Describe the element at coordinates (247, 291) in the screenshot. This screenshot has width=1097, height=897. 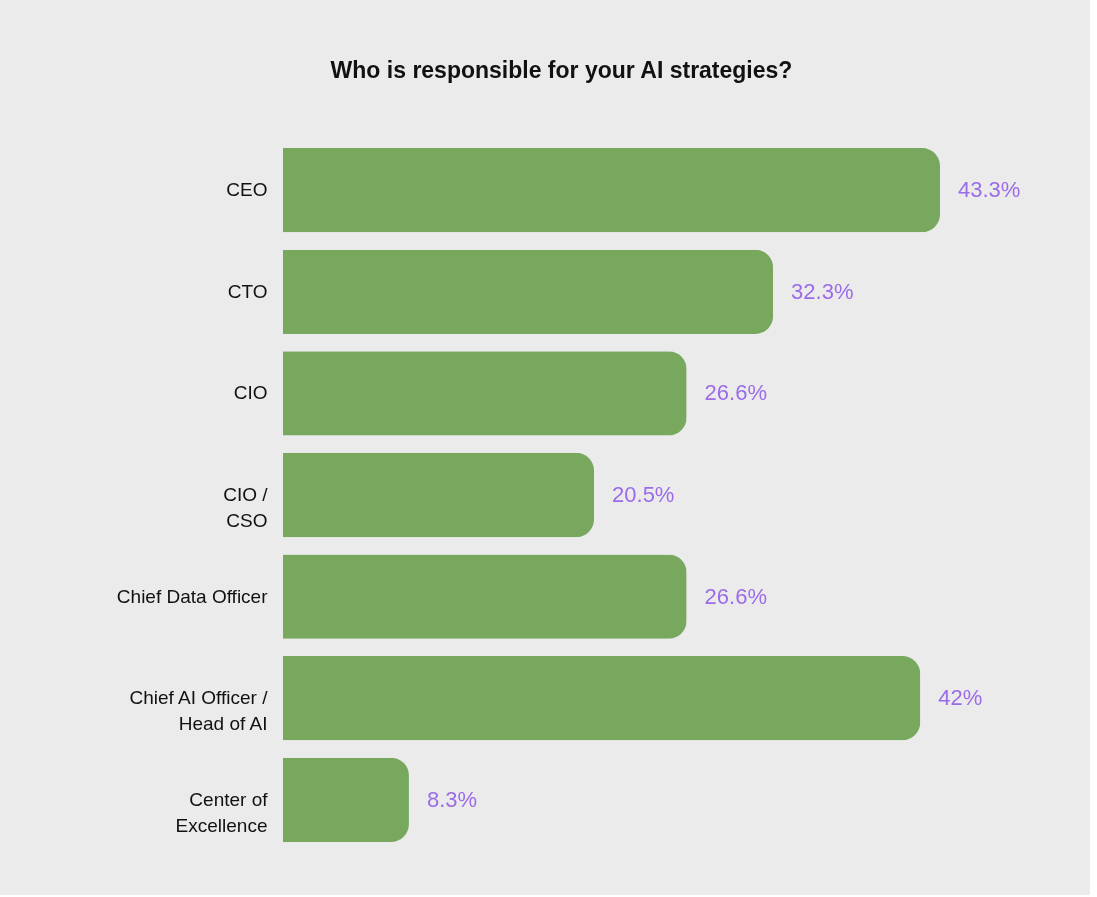
I see `y-tick-label: CTO` at that location.